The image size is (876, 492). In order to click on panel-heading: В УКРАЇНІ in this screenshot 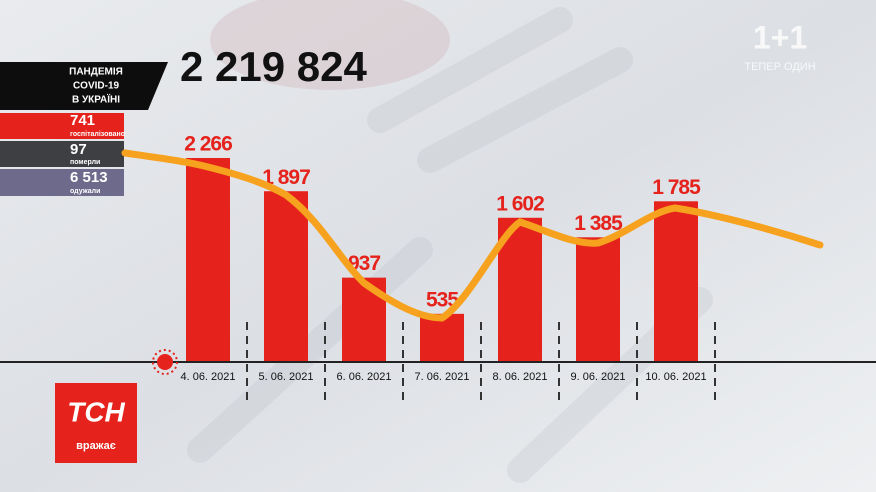, I will do `click(96, 99)`.